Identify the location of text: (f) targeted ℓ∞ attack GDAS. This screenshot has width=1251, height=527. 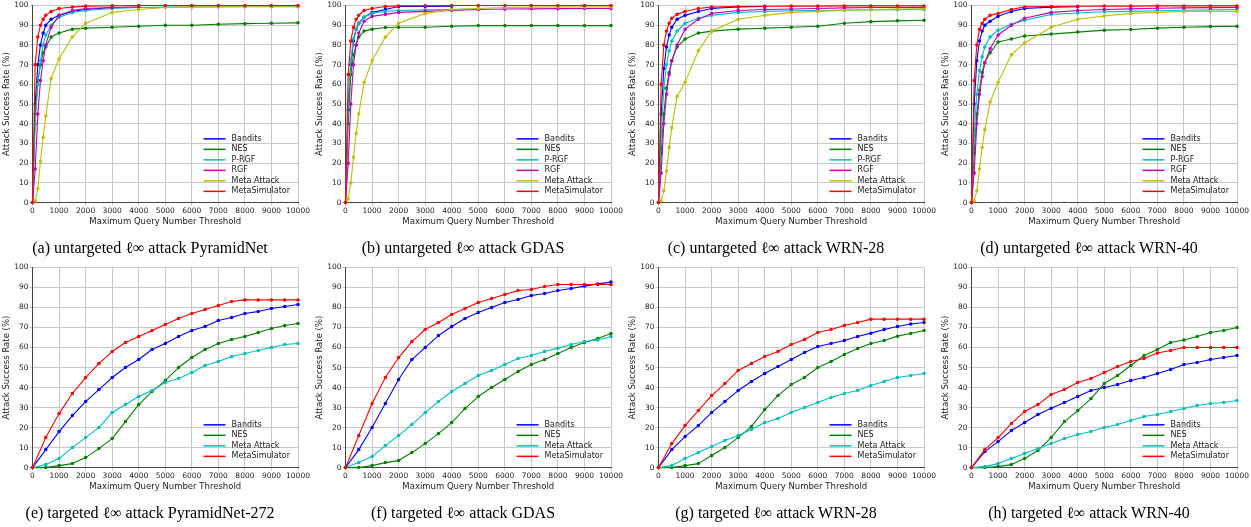
(463, 512).